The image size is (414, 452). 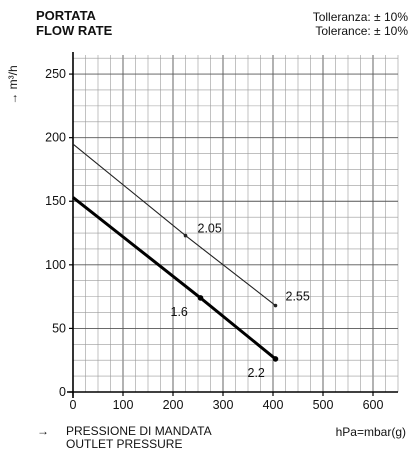 I want to click on y-tick-label: 0, so click(x=62, y=392).